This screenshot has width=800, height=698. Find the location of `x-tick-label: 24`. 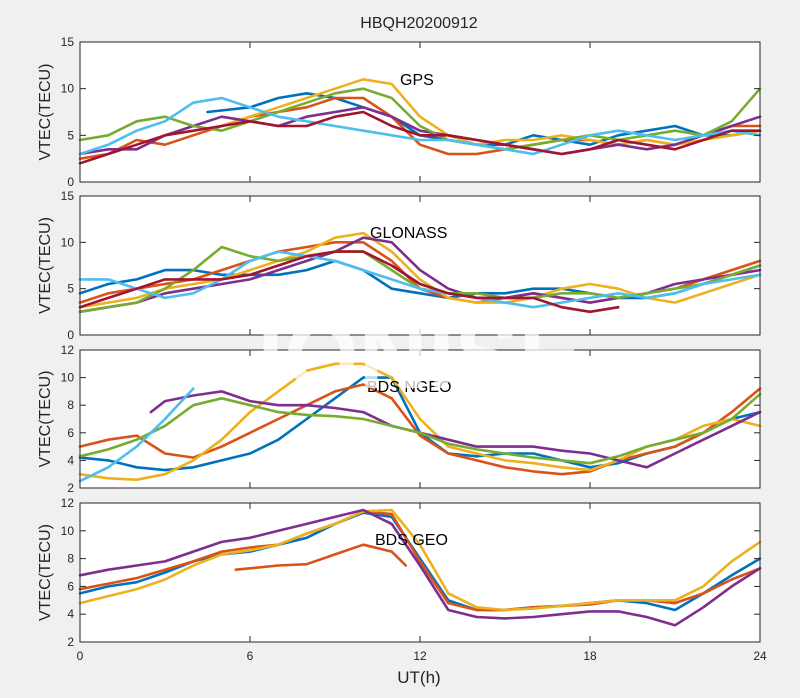

x-tick-label: 24 is located at coordinates (760, 656).